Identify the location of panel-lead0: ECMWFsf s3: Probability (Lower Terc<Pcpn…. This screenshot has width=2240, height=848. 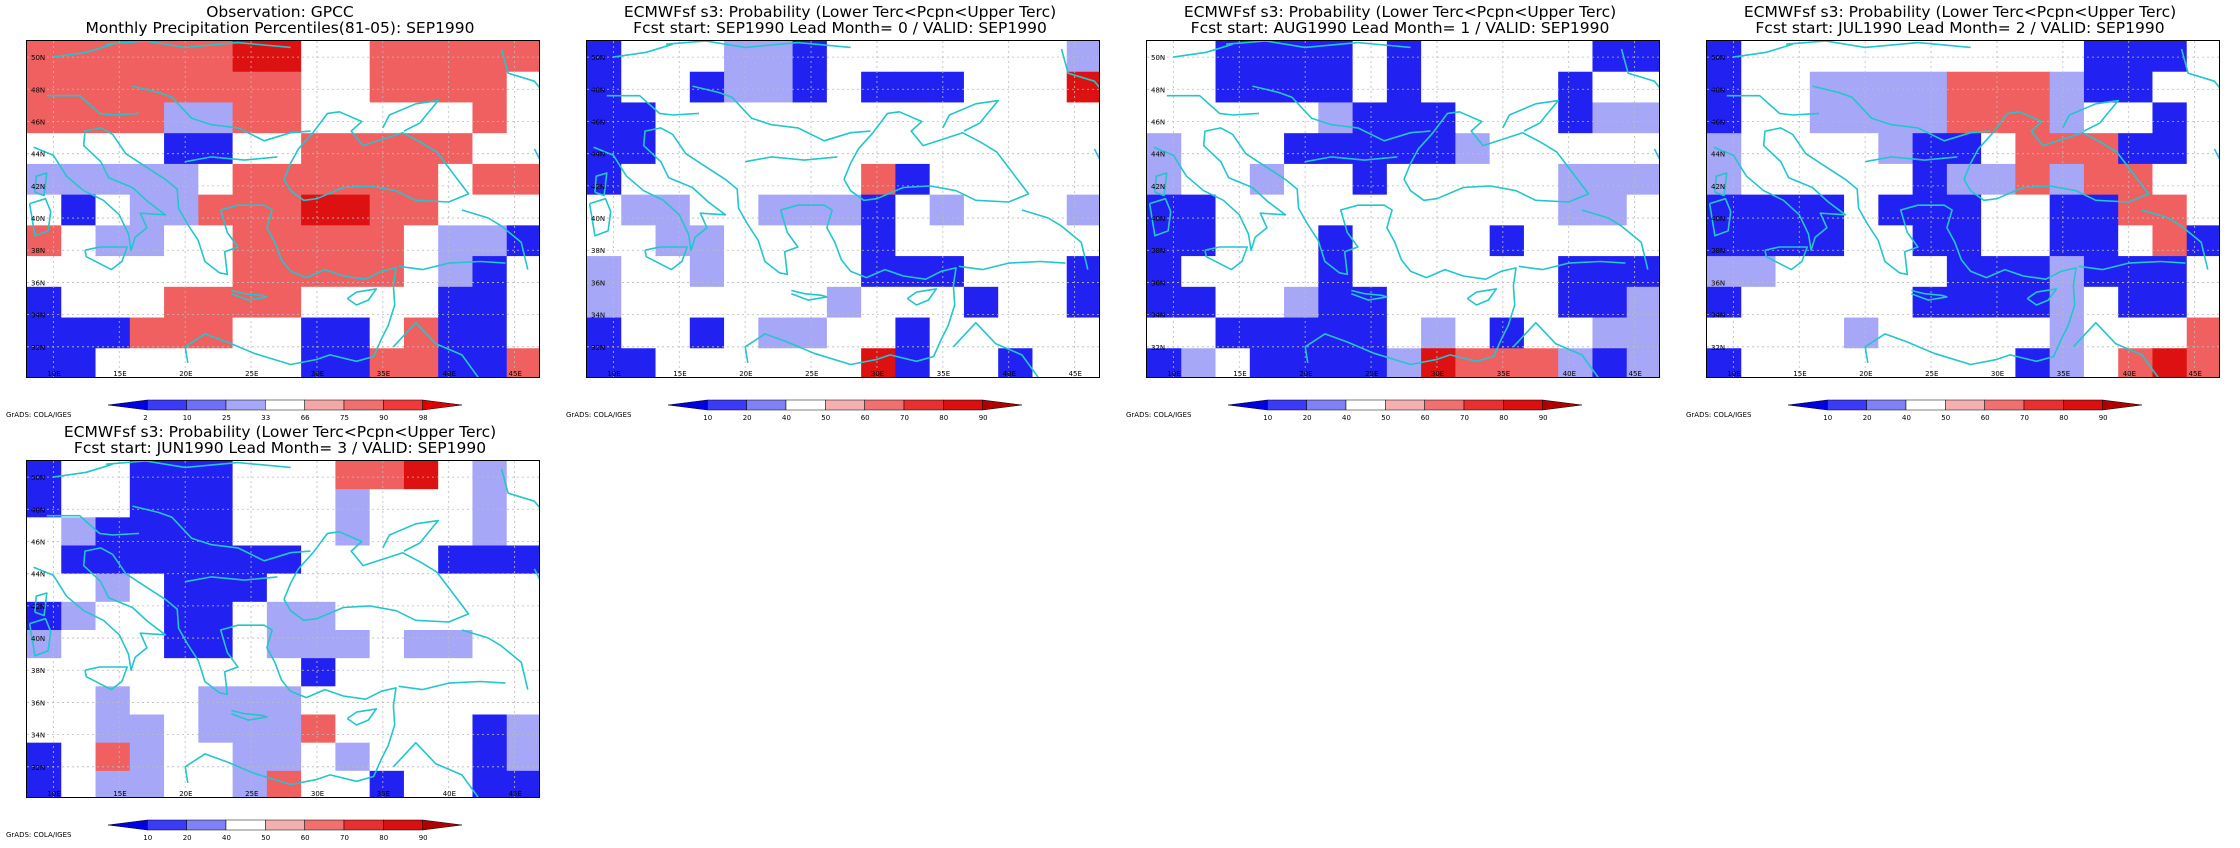
(840, 211).